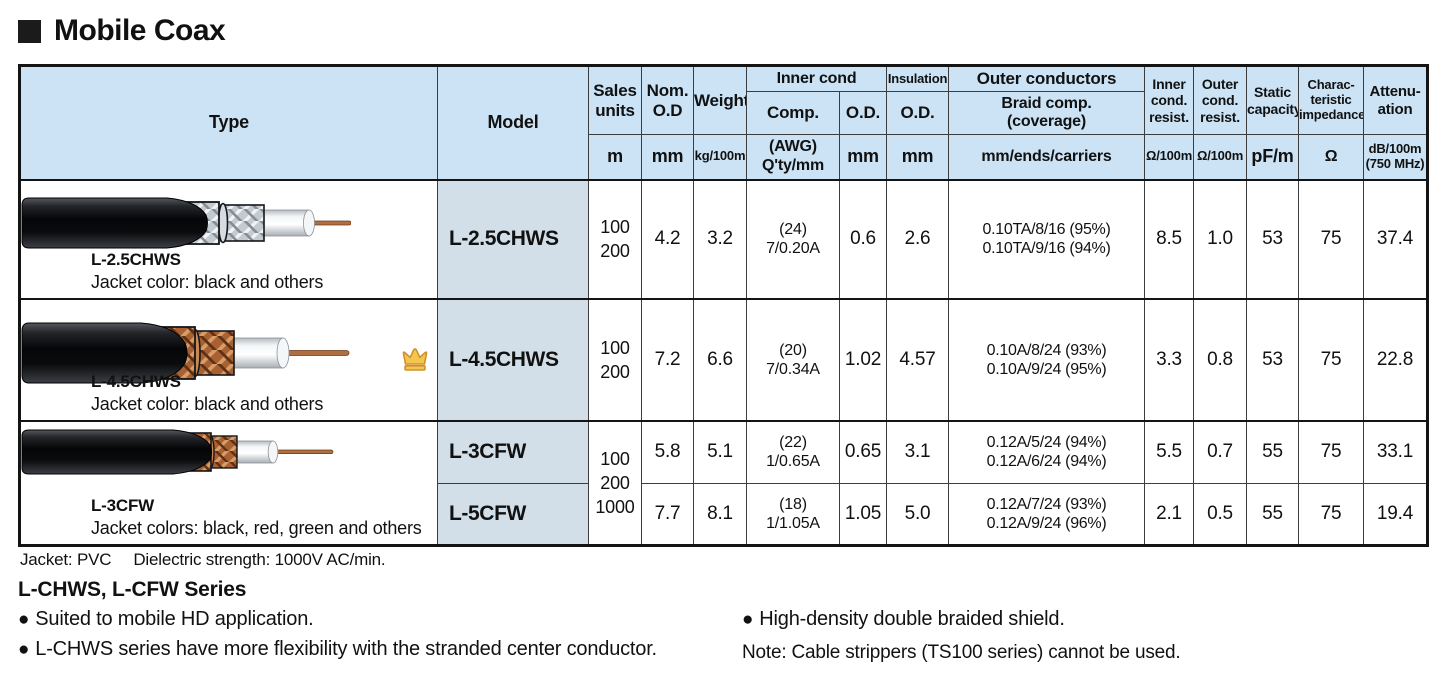  What do you see at coordinates (1220, 514) in the screenshot?
I see `outer-resist-cell: 0.5` at bounding box center [1220, 514].